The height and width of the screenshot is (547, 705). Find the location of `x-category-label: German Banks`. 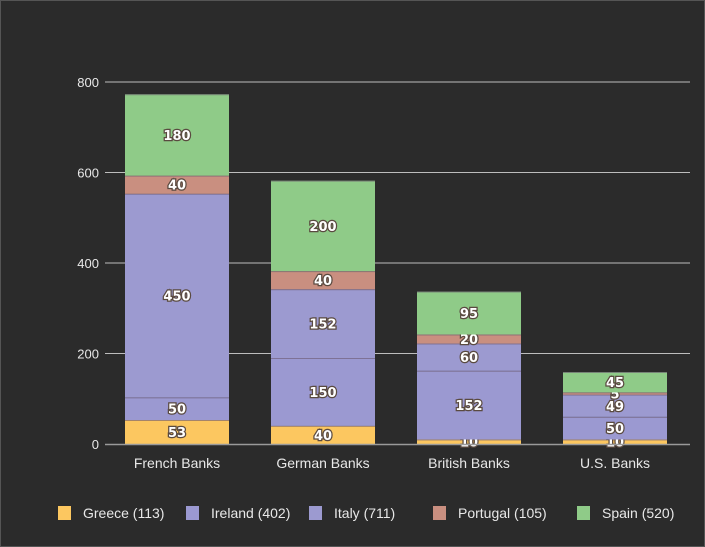

x-category-label: German Banks is located at coordinates (322, 463).